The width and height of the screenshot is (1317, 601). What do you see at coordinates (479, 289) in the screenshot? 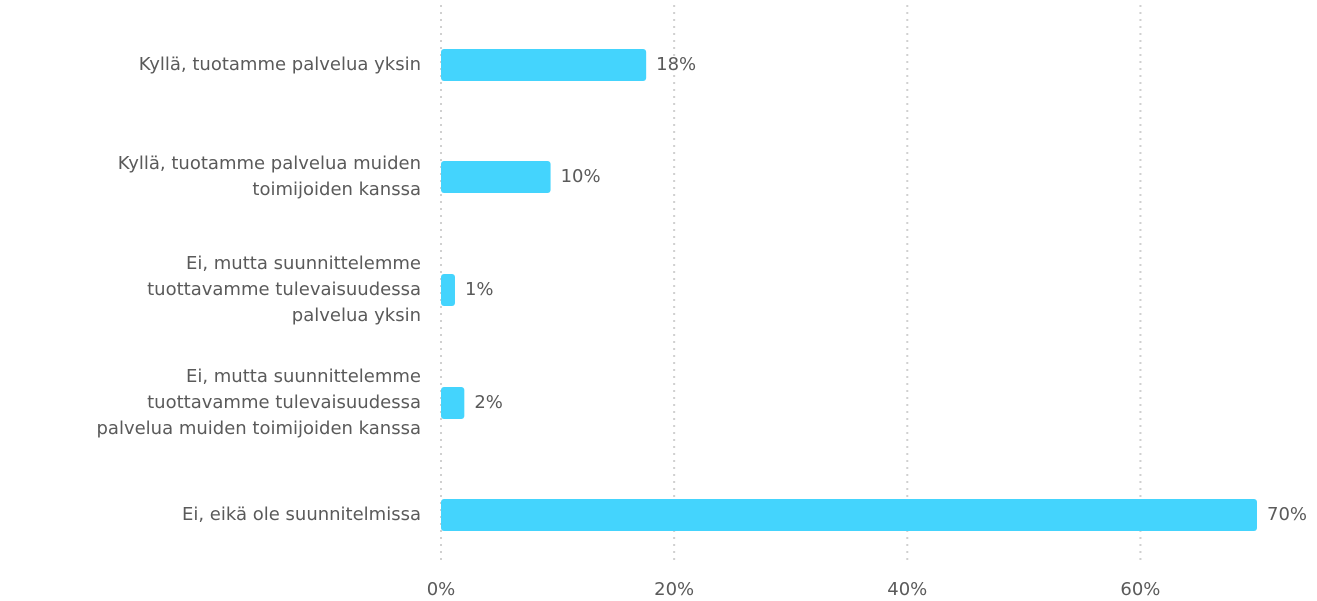
I see `value-label: 1%` at bounding box center [479, 289].